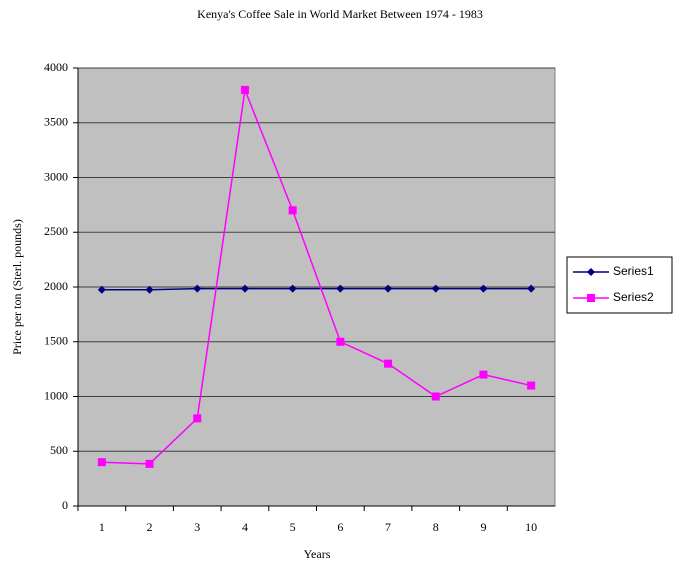 This screenshot has width=679, height=565. Describe the element at coordinates (633, 297) in the screenshot. I see `legend-label: Series2` at that location.